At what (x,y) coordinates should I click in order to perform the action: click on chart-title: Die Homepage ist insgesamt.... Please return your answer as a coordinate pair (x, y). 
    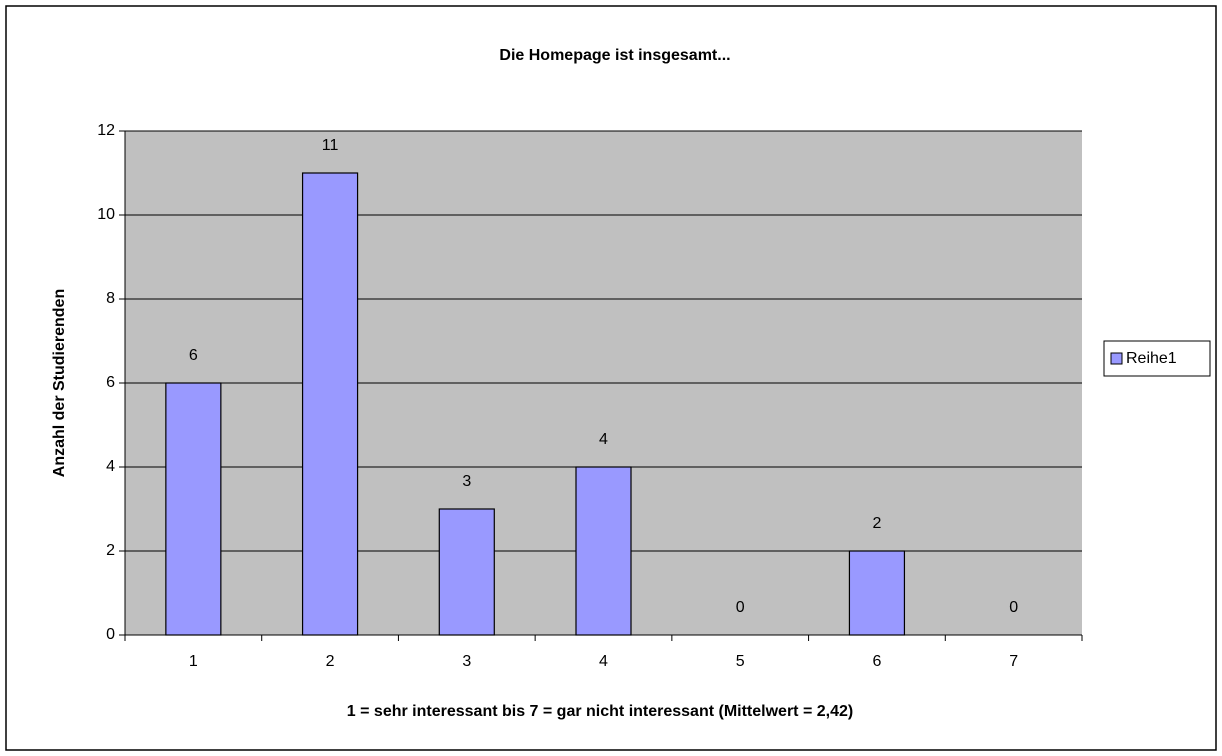
    Looking at the image, I should click on (614, 55).